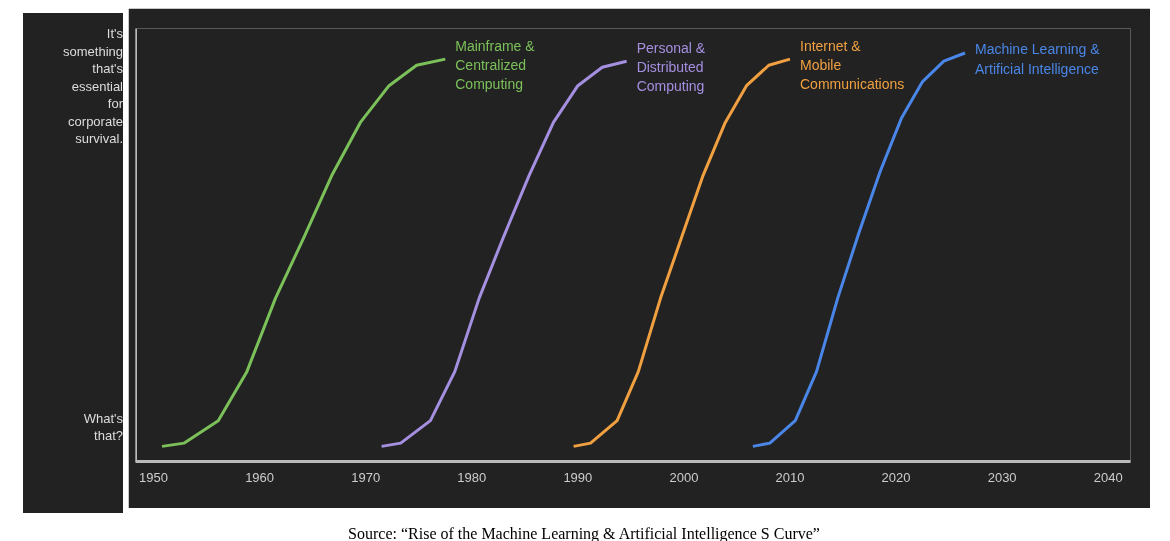 This screenshot has height=541, width=1170. Describe the element at coordinates (260, 477) in the screenshot. I see `x-tick-label: 1960` at that location.